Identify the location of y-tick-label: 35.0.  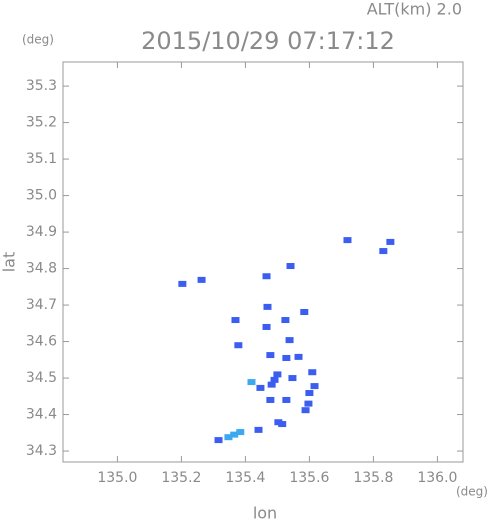
(41, 196).